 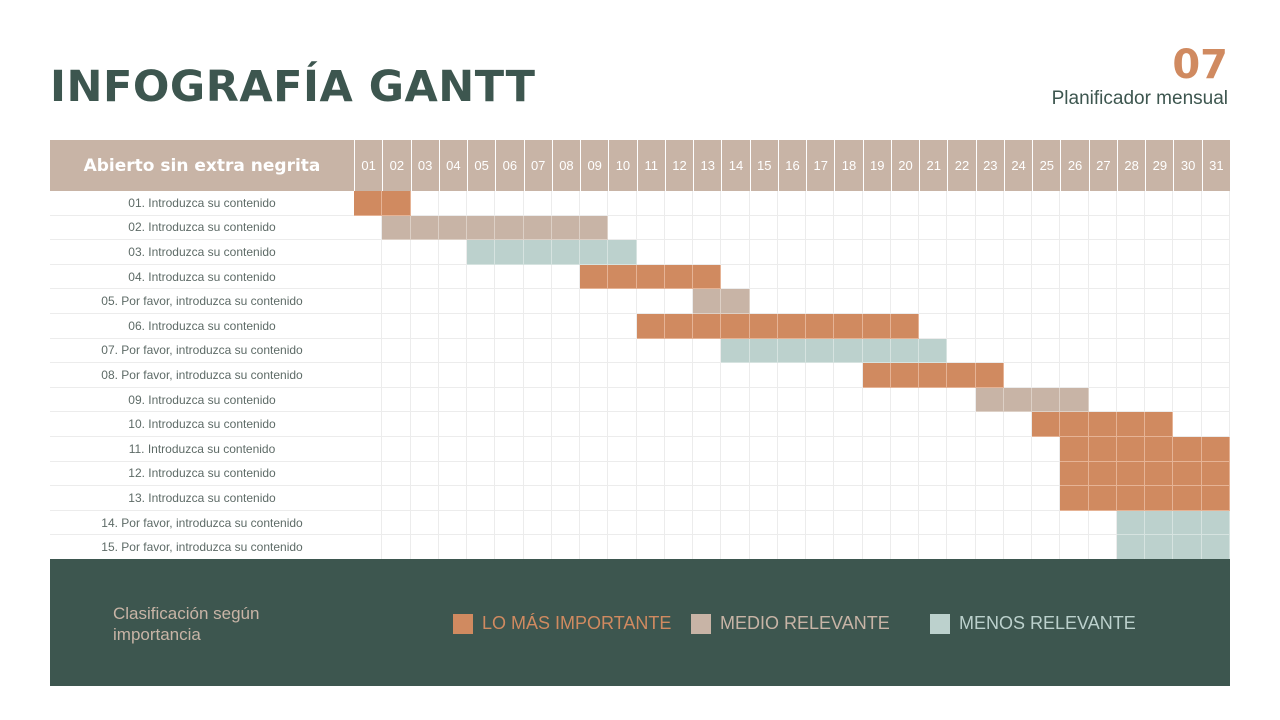 I want to click on page-subtitle: Planificador mensual, so click(x=1139, y=98).